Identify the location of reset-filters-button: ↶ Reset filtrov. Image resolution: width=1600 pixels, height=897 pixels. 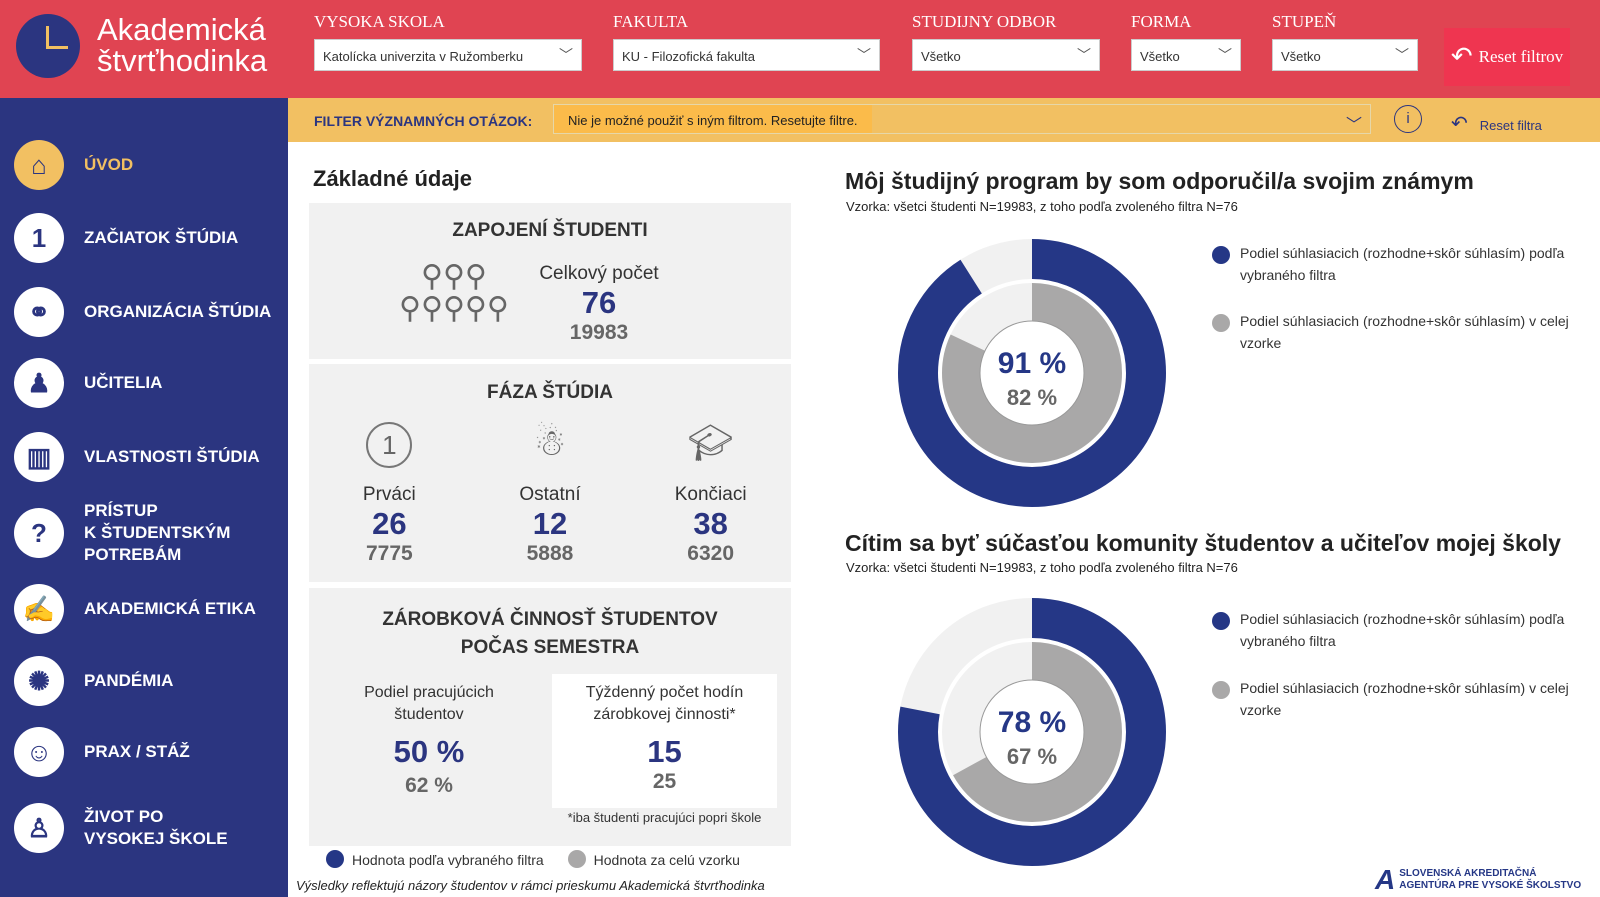
(1507, 57).